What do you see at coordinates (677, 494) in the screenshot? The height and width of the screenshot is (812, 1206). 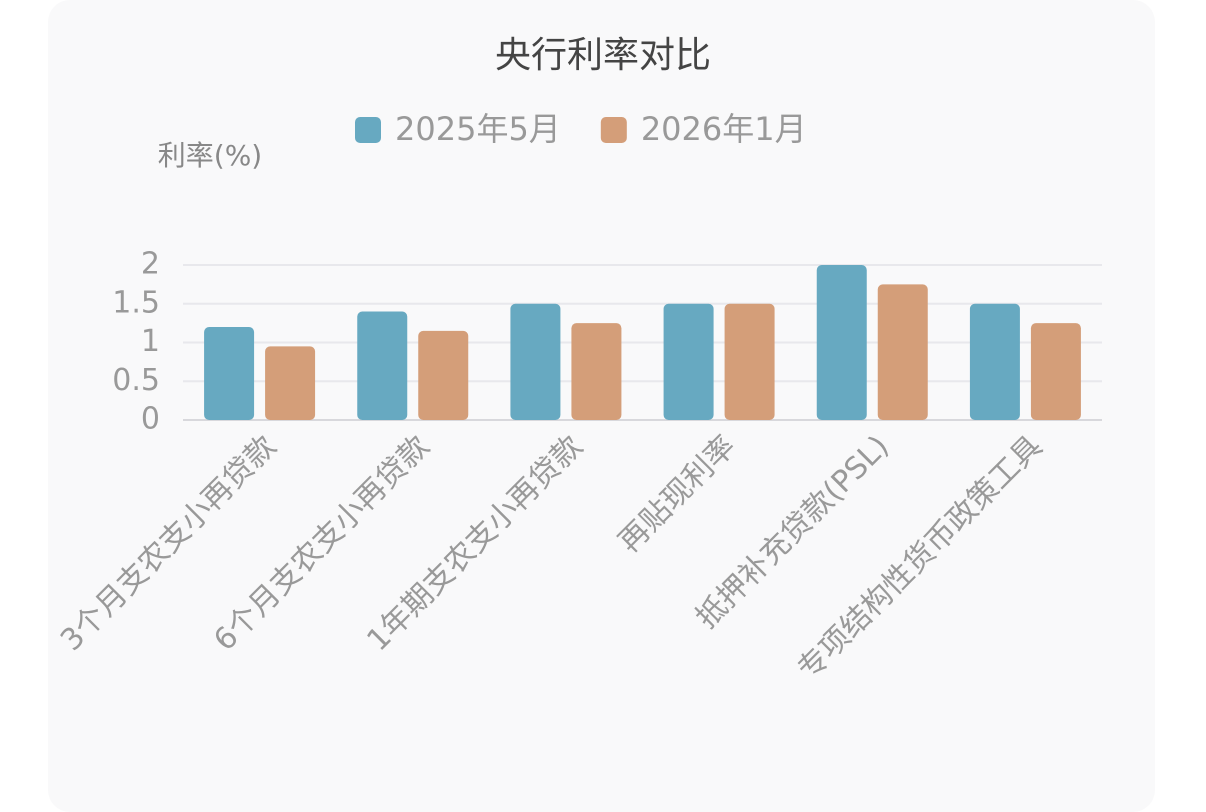 I see `x-tick-label: 再贴现利率` at bounding box center [677, 494].